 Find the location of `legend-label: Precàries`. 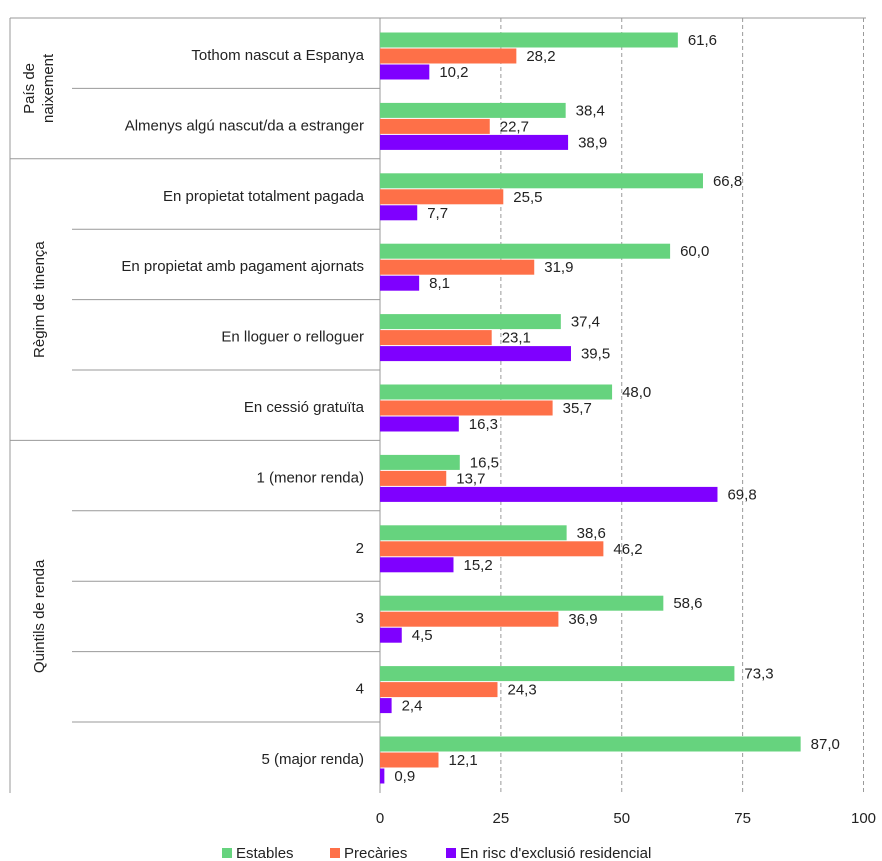

legend-label: Precàries is located at coordinates (375, 853).